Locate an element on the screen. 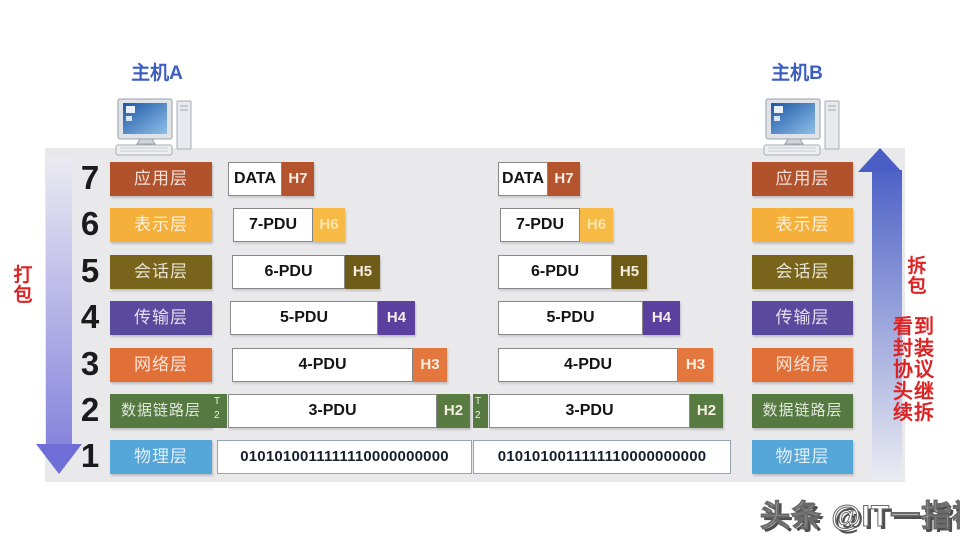  layer-name-right: 网络层 is located at coordinates (802, 365).